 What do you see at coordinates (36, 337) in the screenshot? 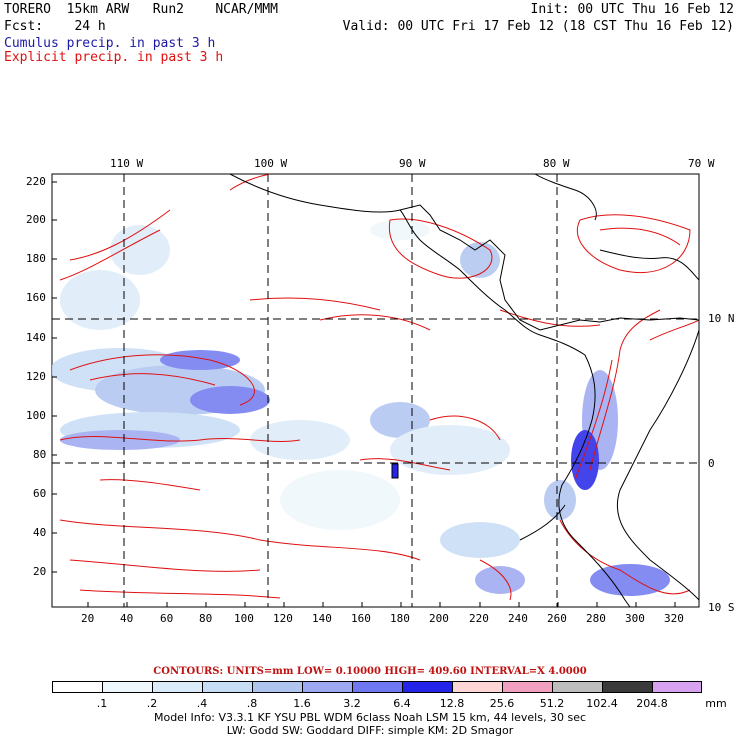
I see `y-tick-label: 140` at bounding box center [36, 337].